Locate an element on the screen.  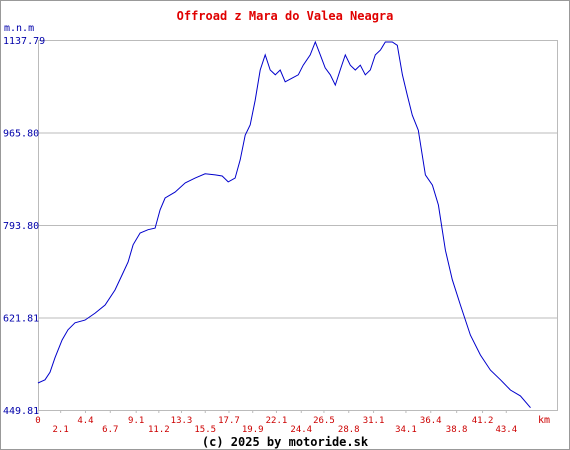
y-tick-label: 965.80 is located at coordinates (21, 133).